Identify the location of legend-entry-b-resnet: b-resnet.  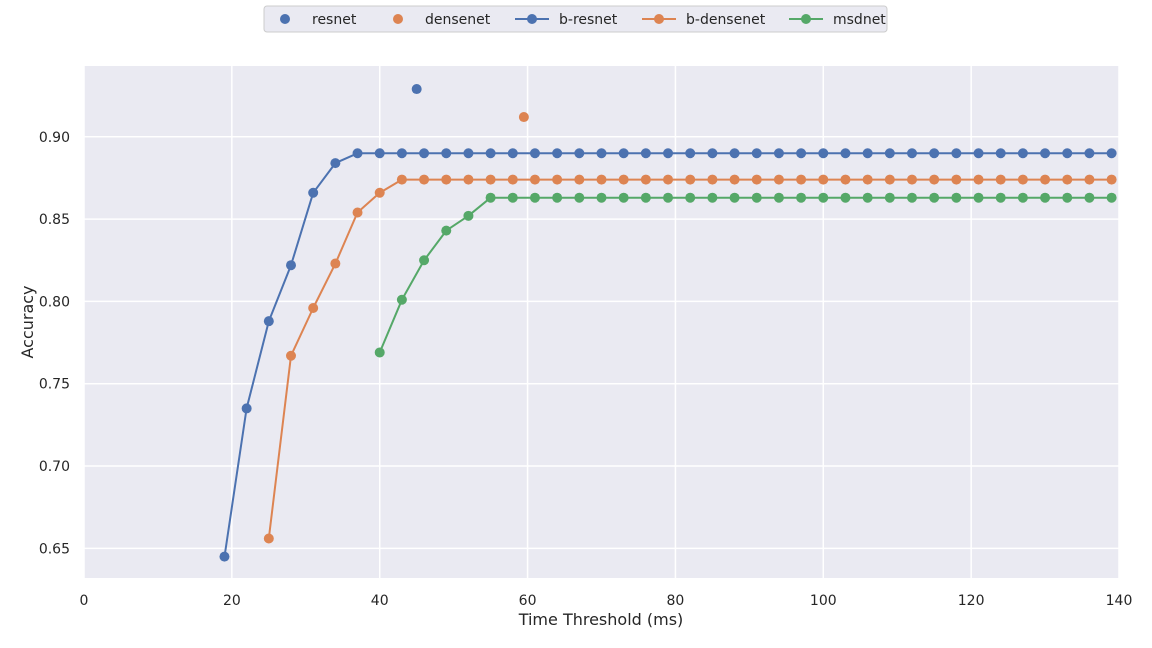
(566, 20).